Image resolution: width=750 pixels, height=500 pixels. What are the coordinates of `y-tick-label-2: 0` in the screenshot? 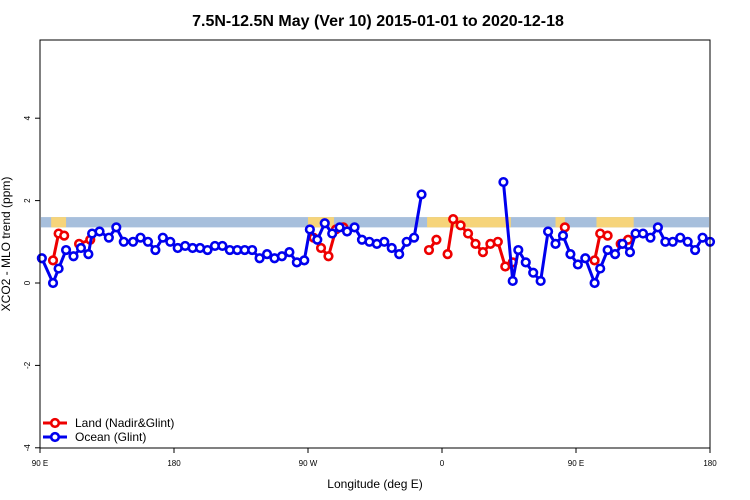 It's located at (27, 282).